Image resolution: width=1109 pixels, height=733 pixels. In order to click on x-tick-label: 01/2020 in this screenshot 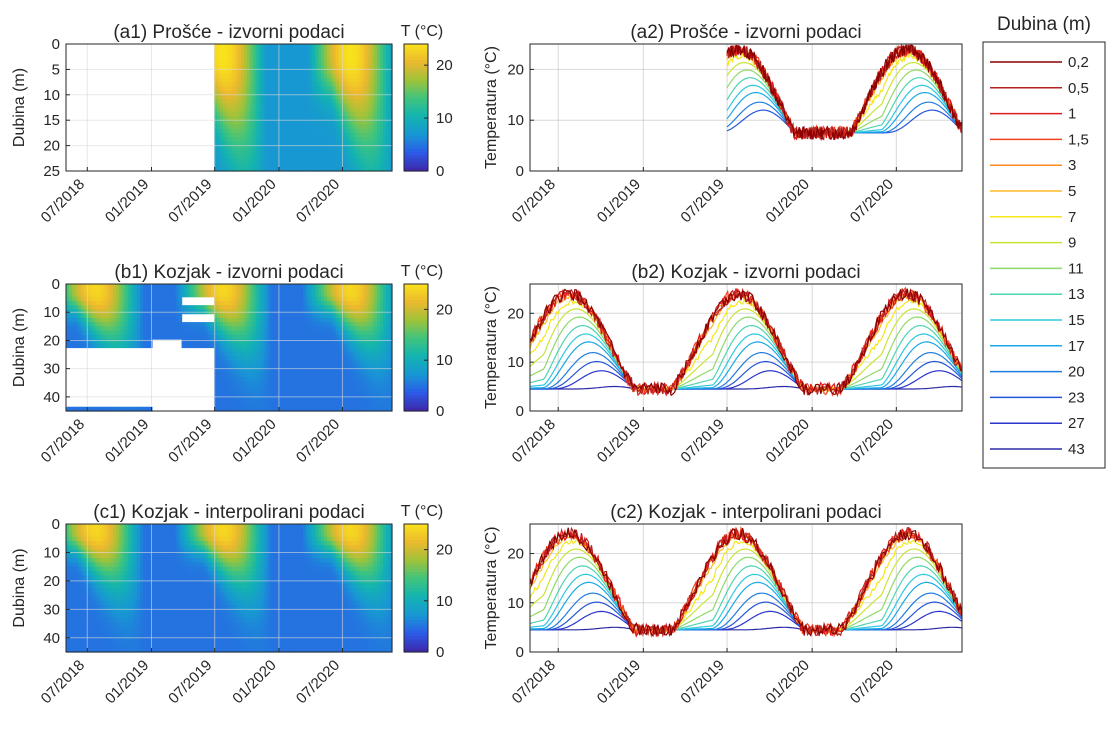, I will do `click(788, 441)`.